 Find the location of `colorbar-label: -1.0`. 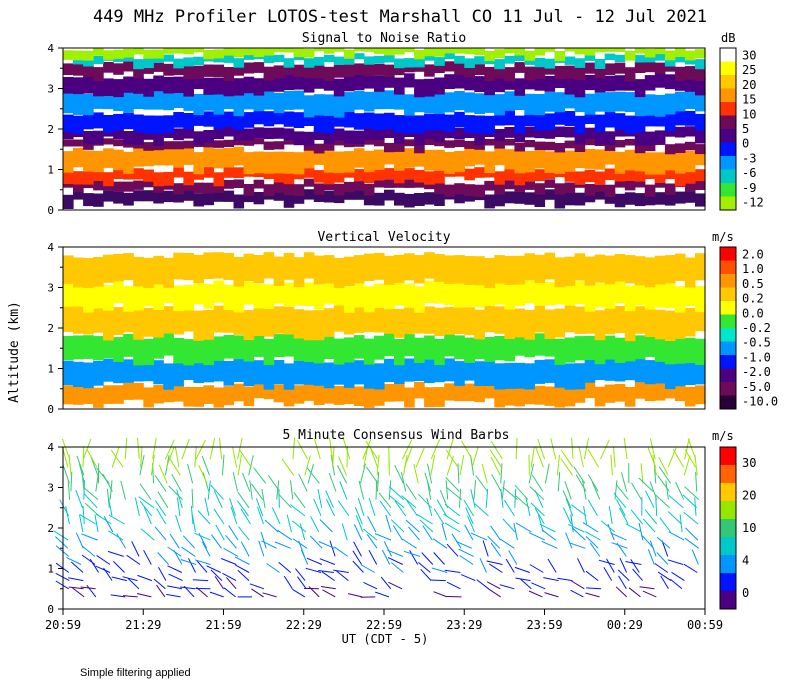

colorbar-label: -1.0 is located at coordinates (756, 358).